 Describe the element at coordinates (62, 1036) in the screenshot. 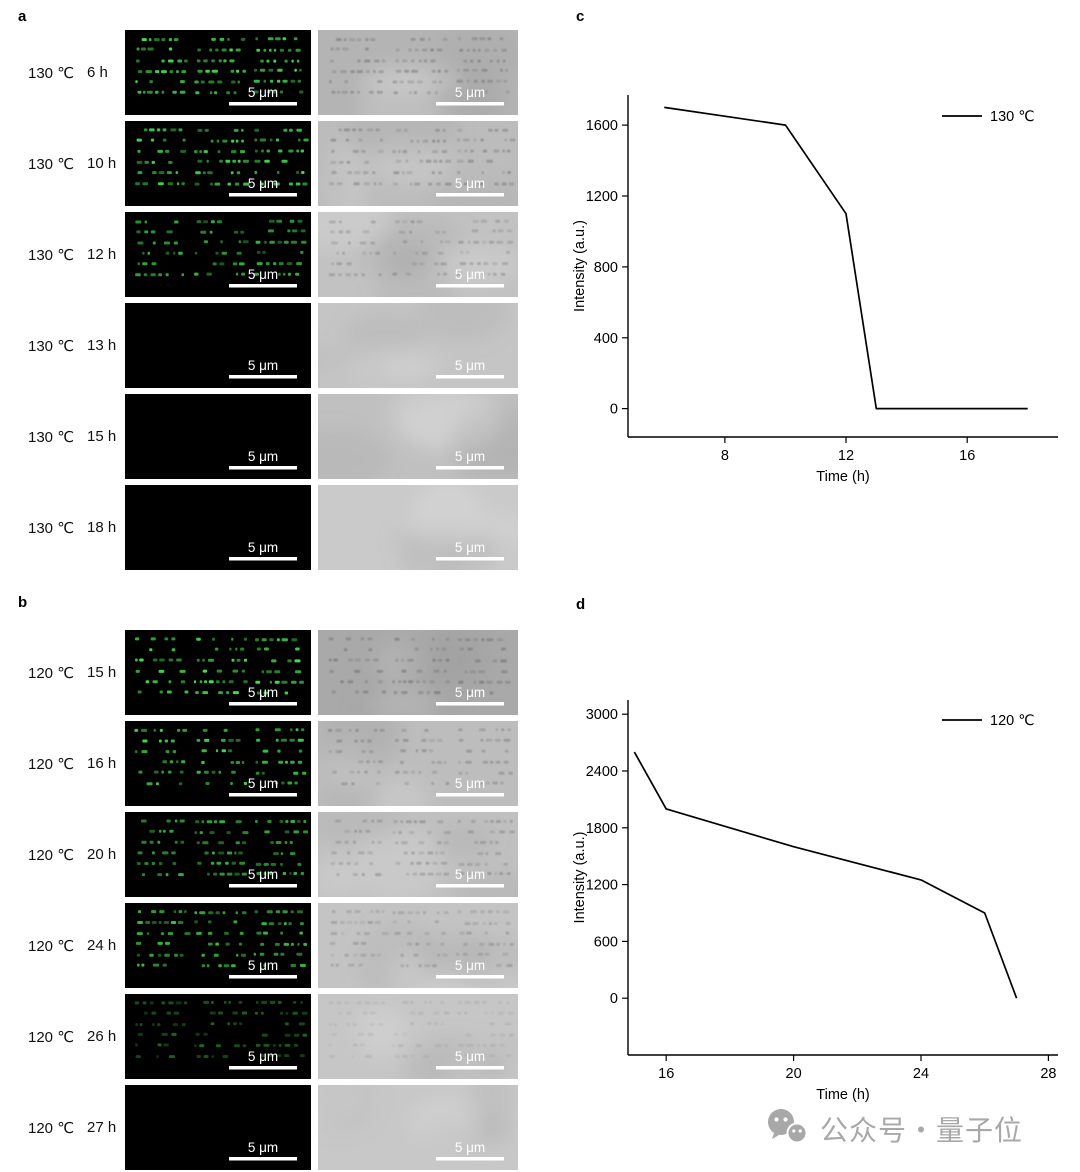

I see `row-label: 120 ℃ 26 h` at that location.